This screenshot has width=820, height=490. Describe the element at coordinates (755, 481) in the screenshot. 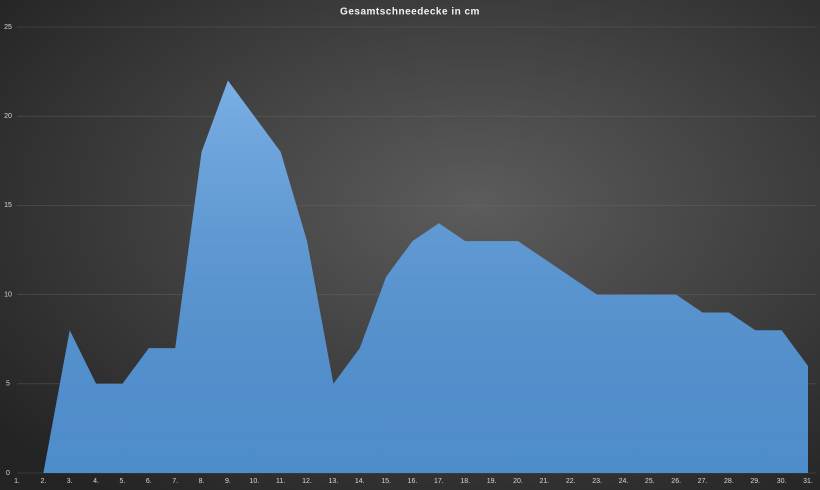

I see `x-tick-label: 29.` at that location.